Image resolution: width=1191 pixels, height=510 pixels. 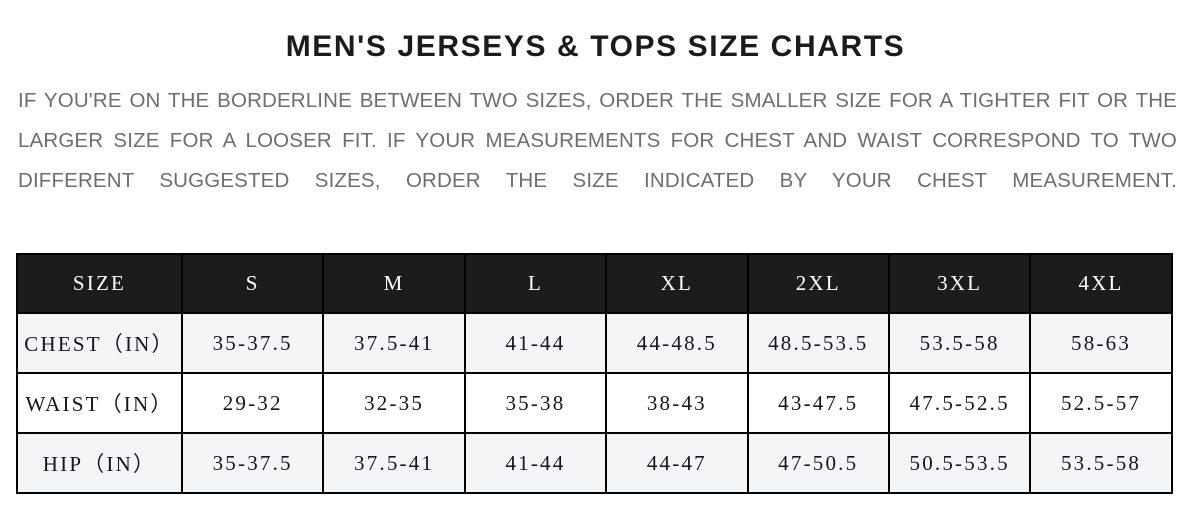 I want to click on cell-hip-2xl: 47-50.5, so click(x=818, y=463).